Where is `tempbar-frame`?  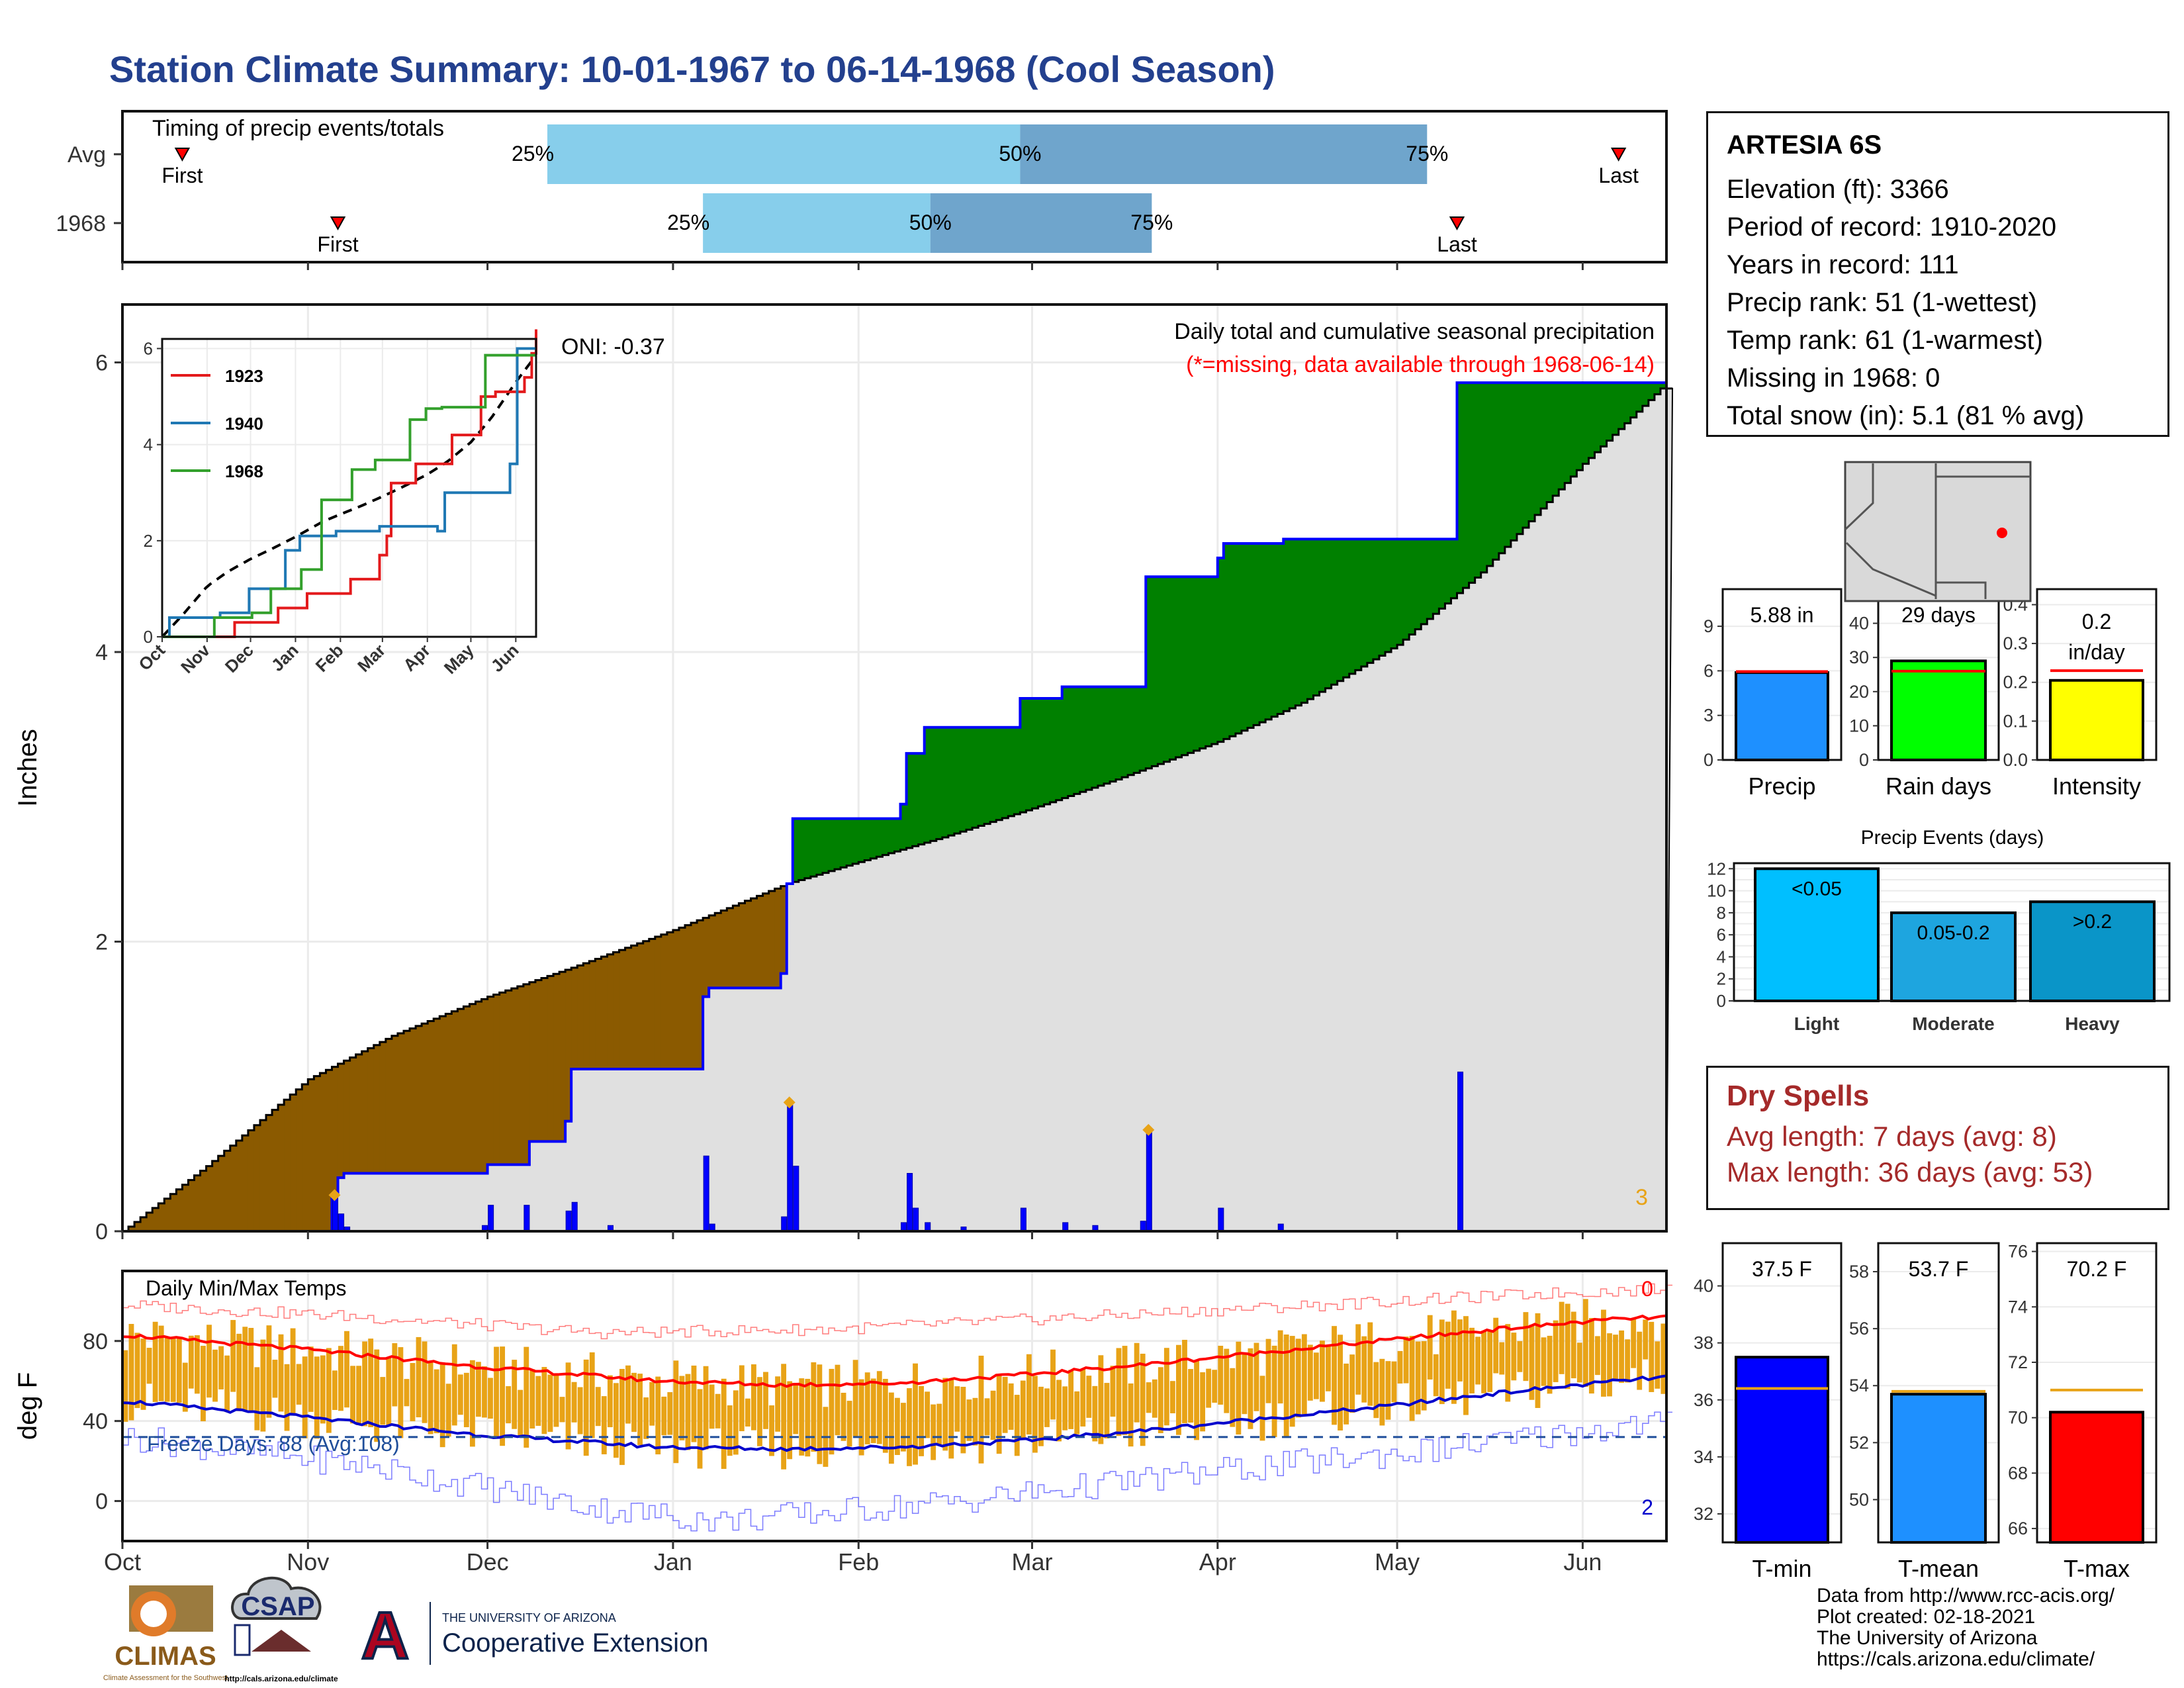 tempbar-frame is located at coordinates (1939, 1393).